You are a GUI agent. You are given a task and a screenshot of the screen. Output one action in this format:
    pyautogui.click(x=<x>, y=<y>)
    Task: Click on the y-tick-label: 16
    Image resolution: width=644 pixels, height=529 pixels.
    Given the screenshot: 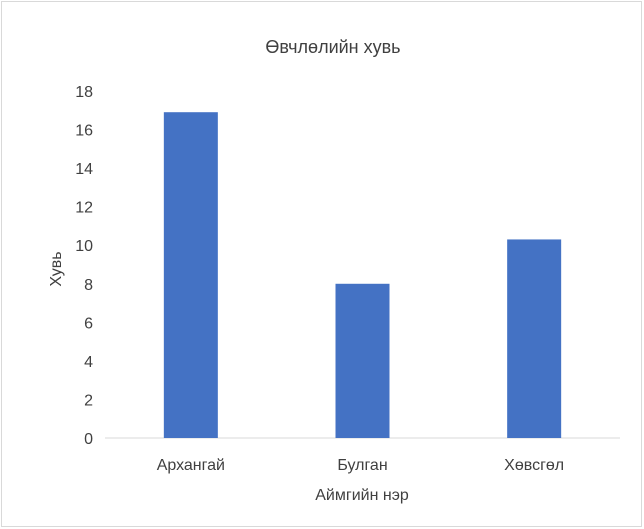 What is the action you would take?
    pyautogui.click(x=84, y=131)
    